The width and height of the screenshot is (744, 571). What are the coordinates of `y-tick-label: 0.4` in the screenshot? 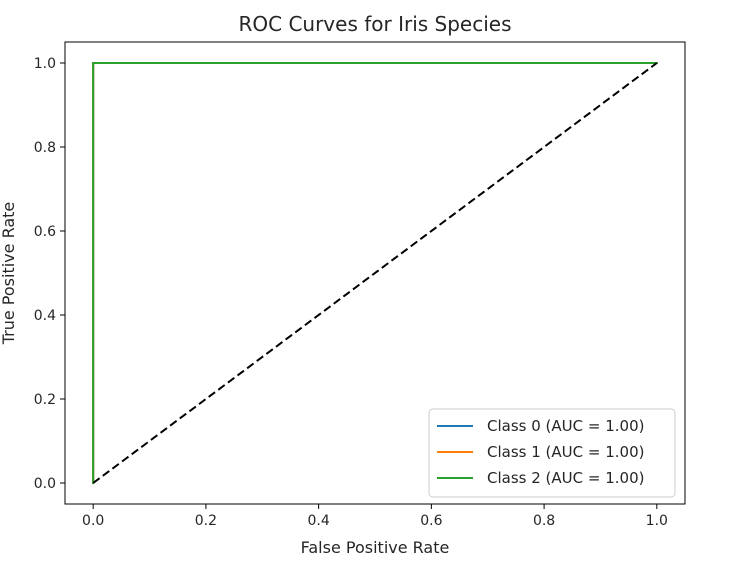 It's located at (45, 316).